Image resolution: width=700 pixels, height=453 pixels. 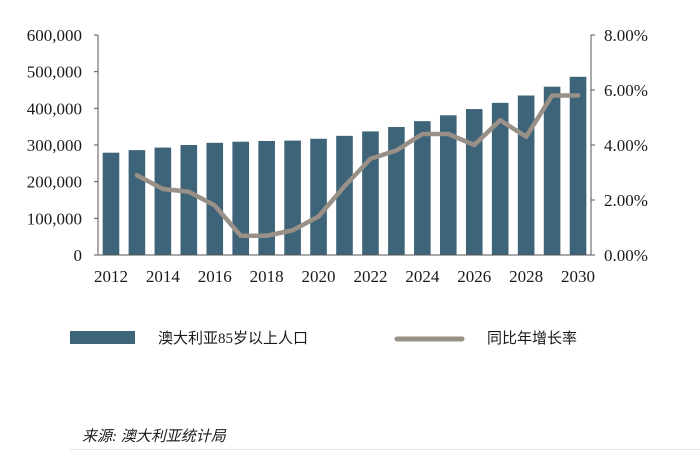 What do you see at coordinates (626, 145) in the screenshot?
I see `right-tick-label: 4.00%` at bounding box center [626, 145].